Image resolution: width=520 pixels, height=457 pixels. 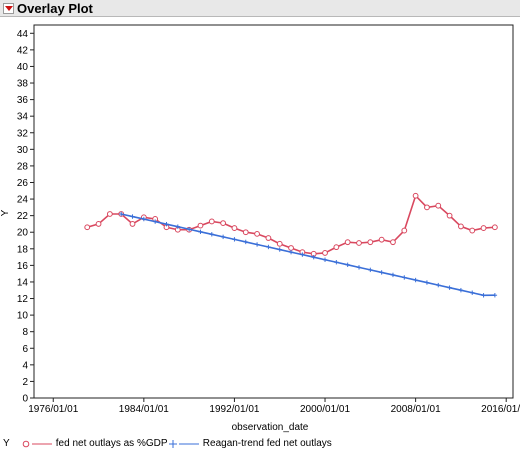 What do you see at coordinates (23, 166) in the screenshot?
I see `y-tick-label: 28` at bounding box center [23, 166].